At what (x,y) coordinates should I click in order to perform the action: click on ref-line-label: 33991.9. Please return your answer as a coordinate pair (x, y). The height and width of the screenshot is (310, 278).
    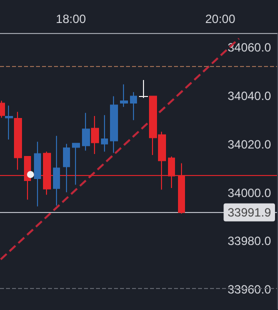
    Looking at the image, I should click on (250, 212).